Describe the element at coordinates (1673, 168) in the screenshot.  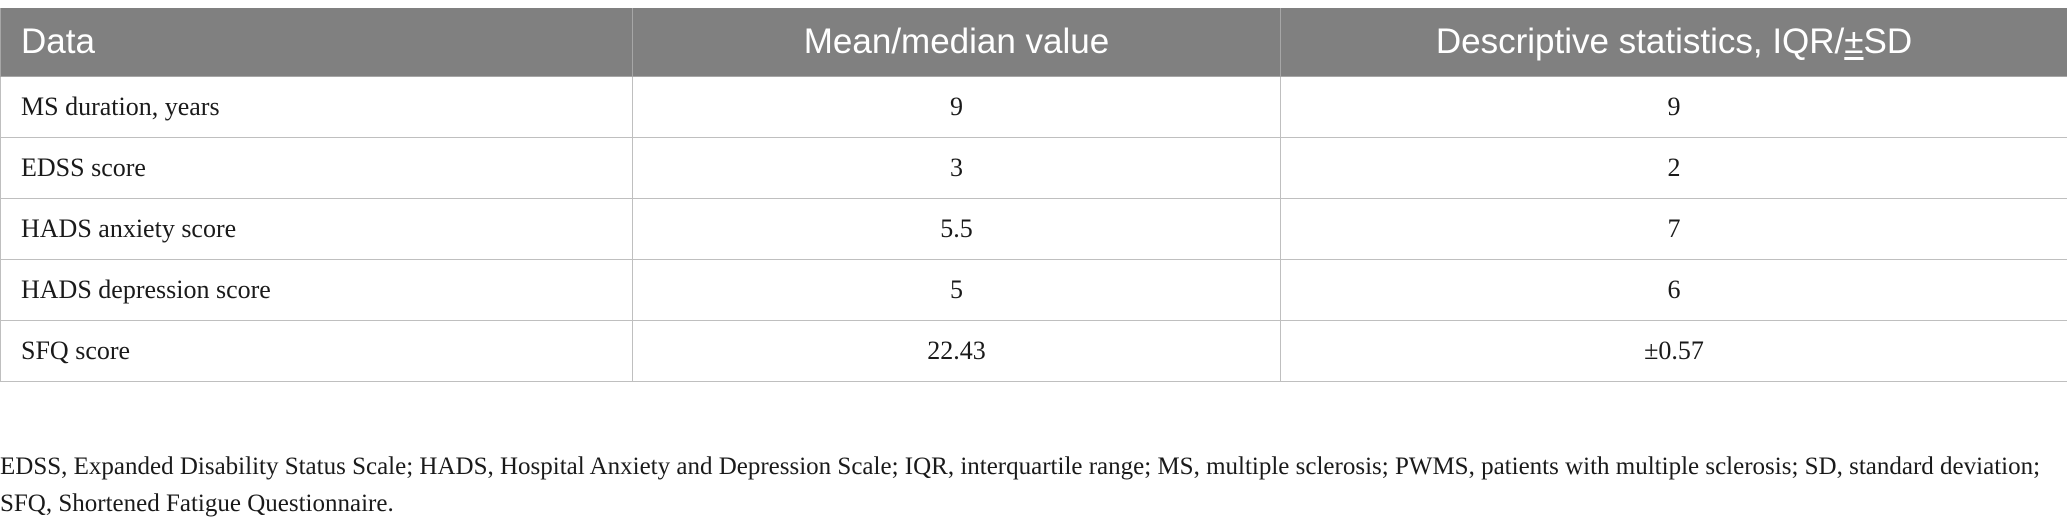
I see `descriptive-stat-cell: 2` at that location.